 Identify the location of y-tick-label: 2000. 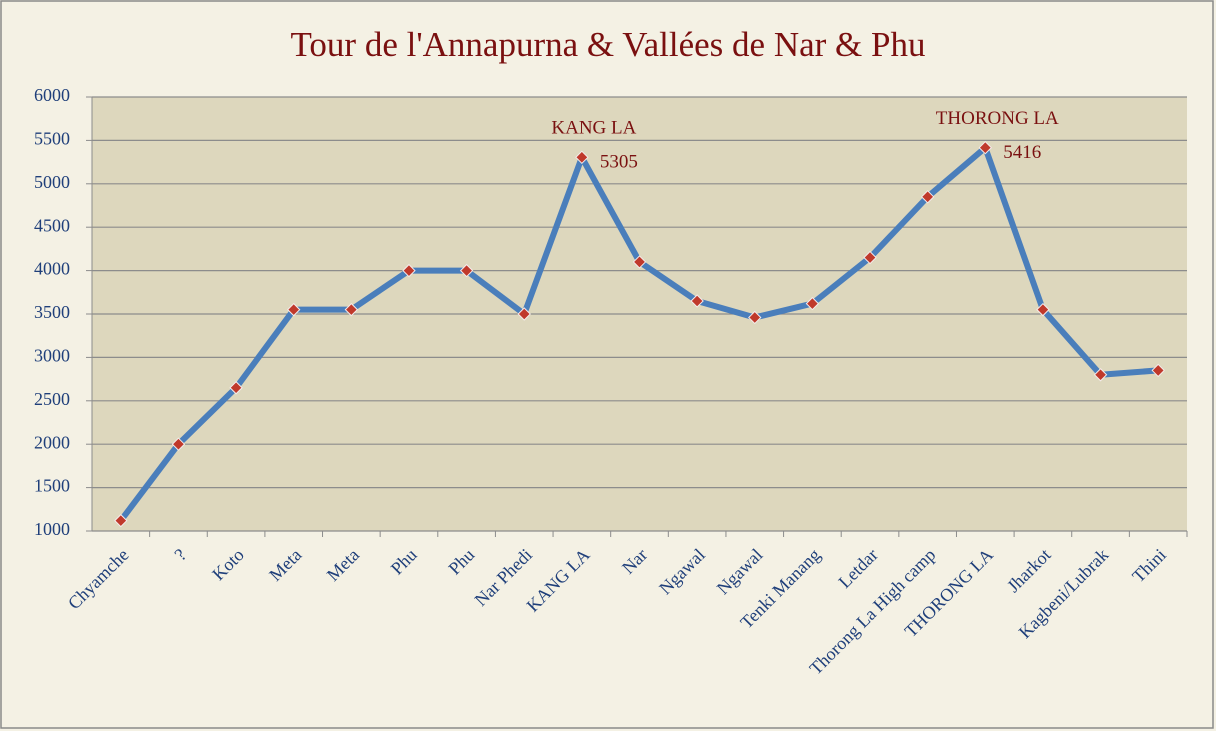
(52, 442).